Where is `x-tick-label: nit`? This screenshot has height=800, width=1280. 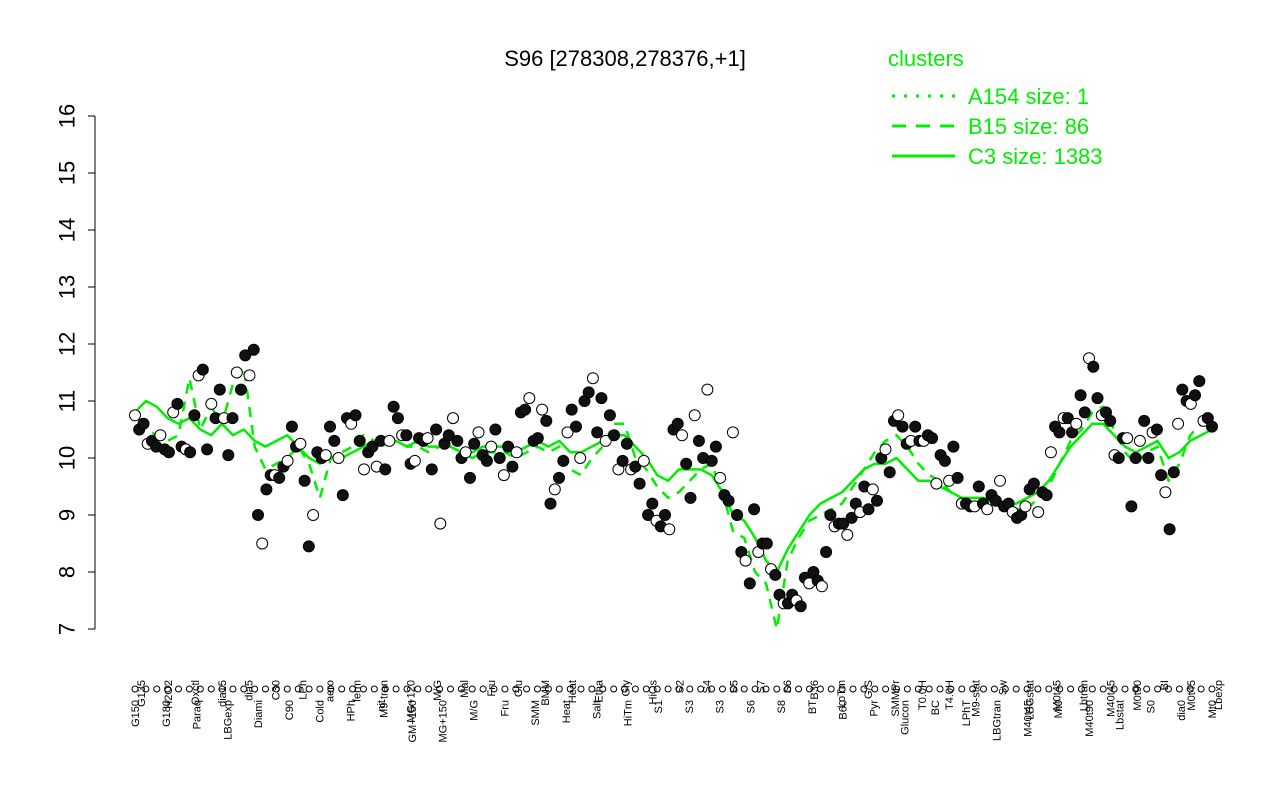
x-tick-label: nit is located at coordinates (382, 706).